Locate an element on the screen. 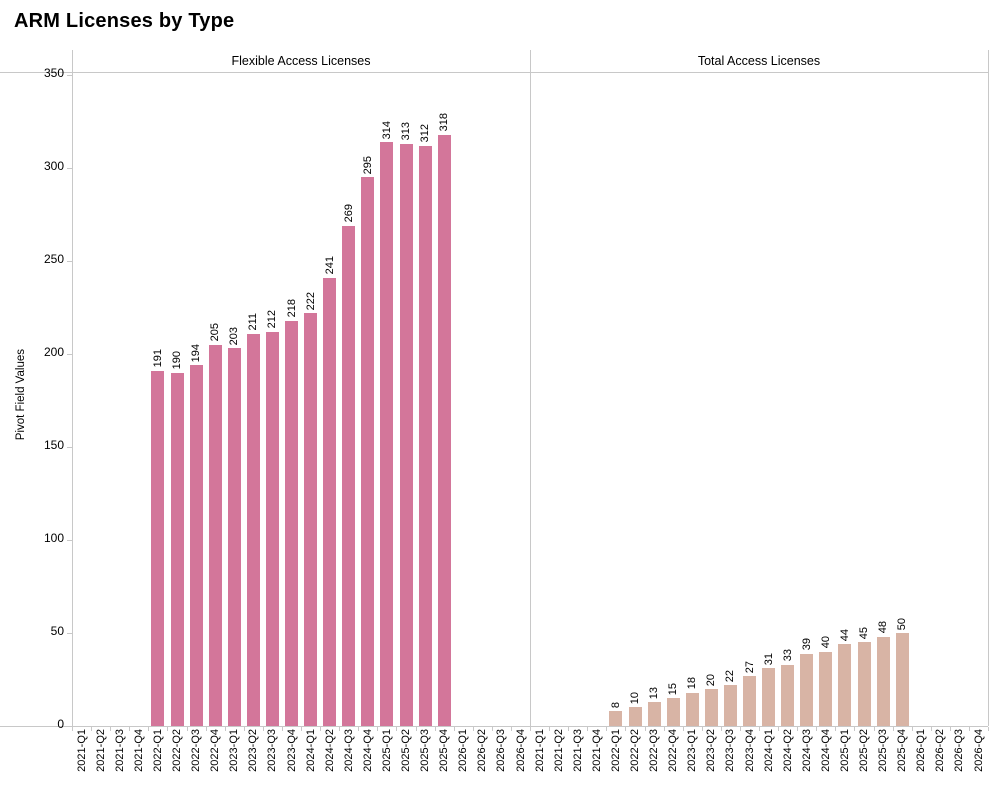 The image size is (1000, 800). y-tick-label: 300 is located at coordinates (53, 166).